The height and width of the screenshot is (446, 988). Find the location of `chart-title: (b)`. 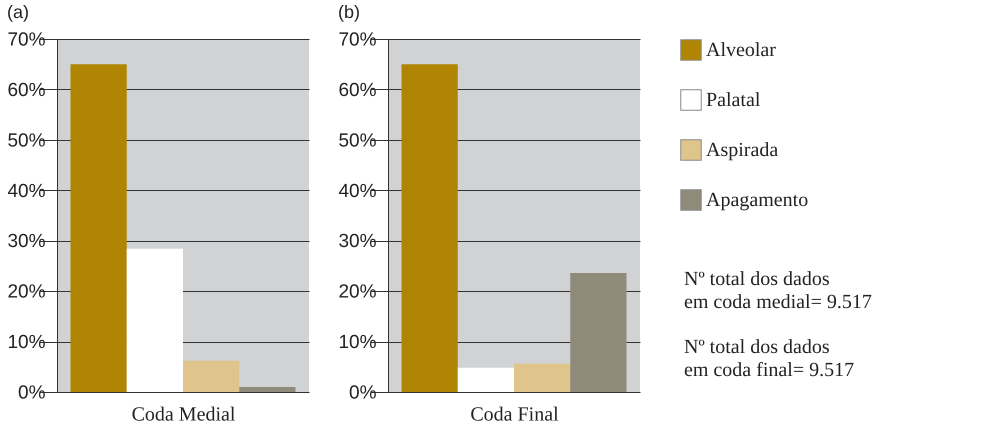

chart-title: (b) is located at coordinates (349, 12).